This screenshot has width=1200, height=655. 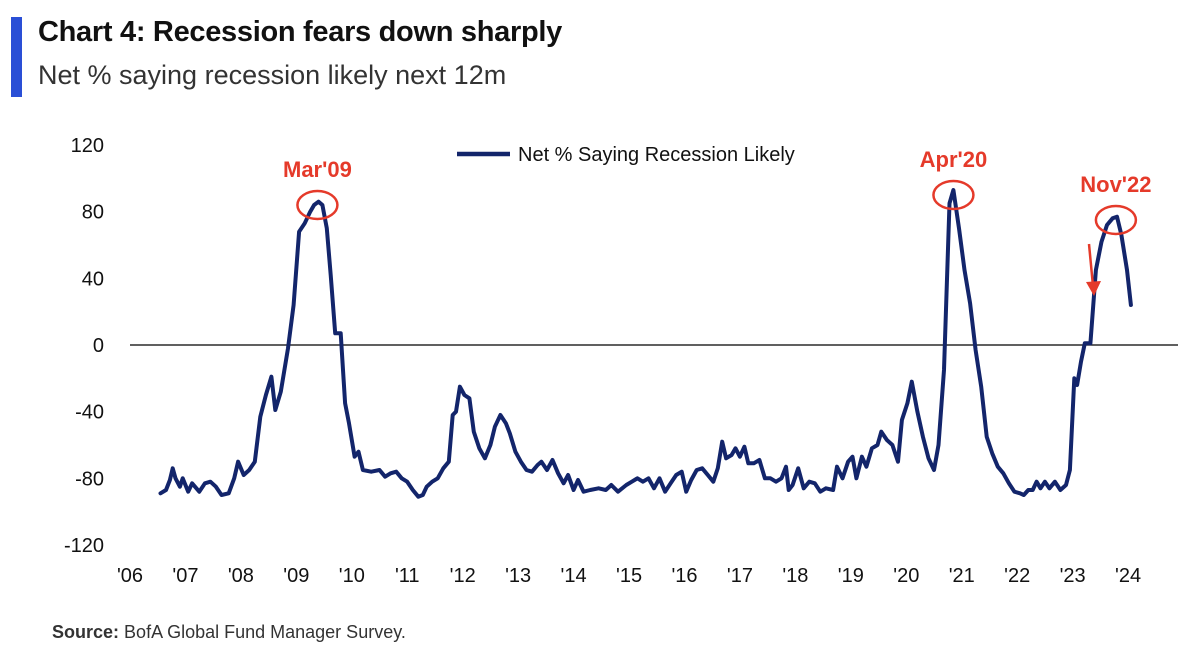 I want to click on x-tick-label: '24, so click(x=1128, y=576).